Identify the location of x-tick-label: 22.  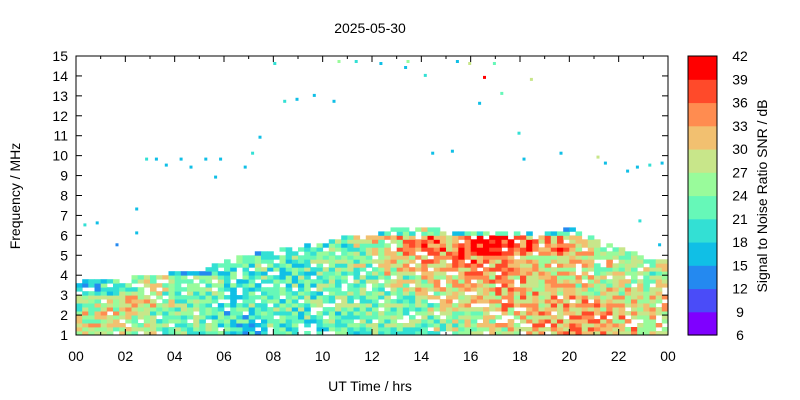
(619, 356).